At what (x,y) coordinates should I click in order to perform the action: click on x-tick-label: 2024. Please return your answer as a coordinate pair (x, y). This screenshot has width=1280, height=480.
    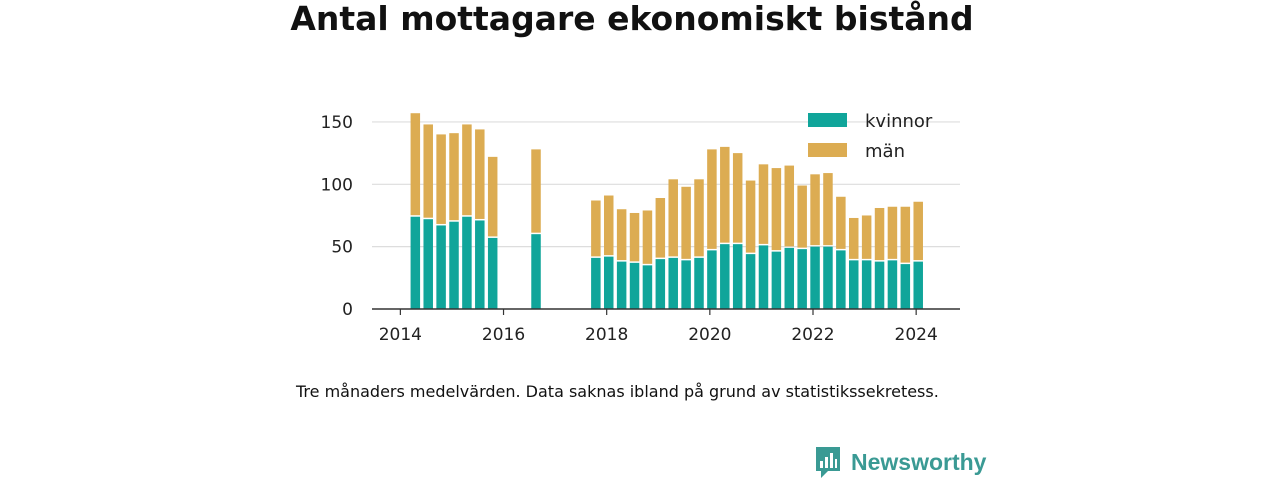
    Looking at the image, I should click on (916, 335).